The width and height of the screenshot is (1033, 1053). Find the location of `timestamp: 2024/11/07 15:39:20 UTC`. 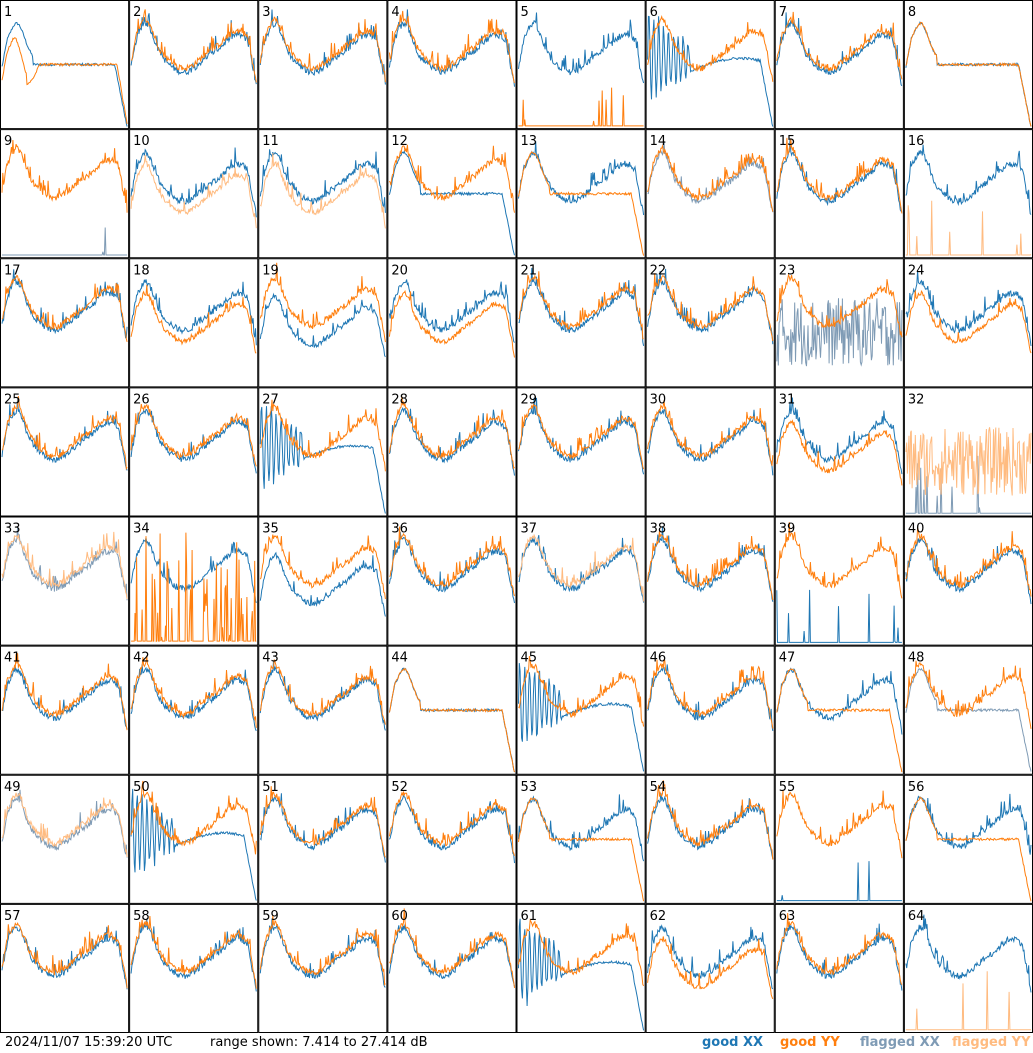

timestamp: 2024/11/07 15:39:20 UTC is located at coordinates (89, 1042).